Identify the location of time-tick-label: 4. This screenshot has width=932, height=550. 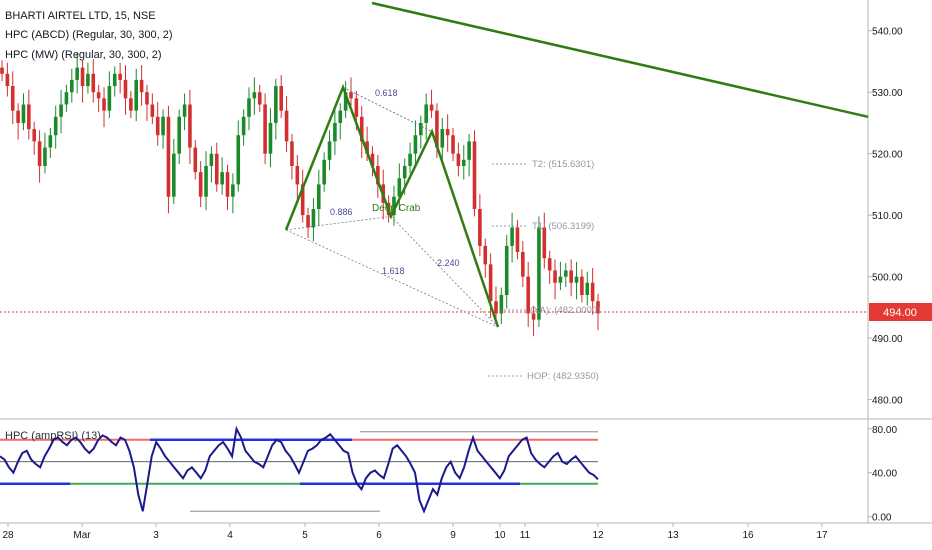
(230, 535).